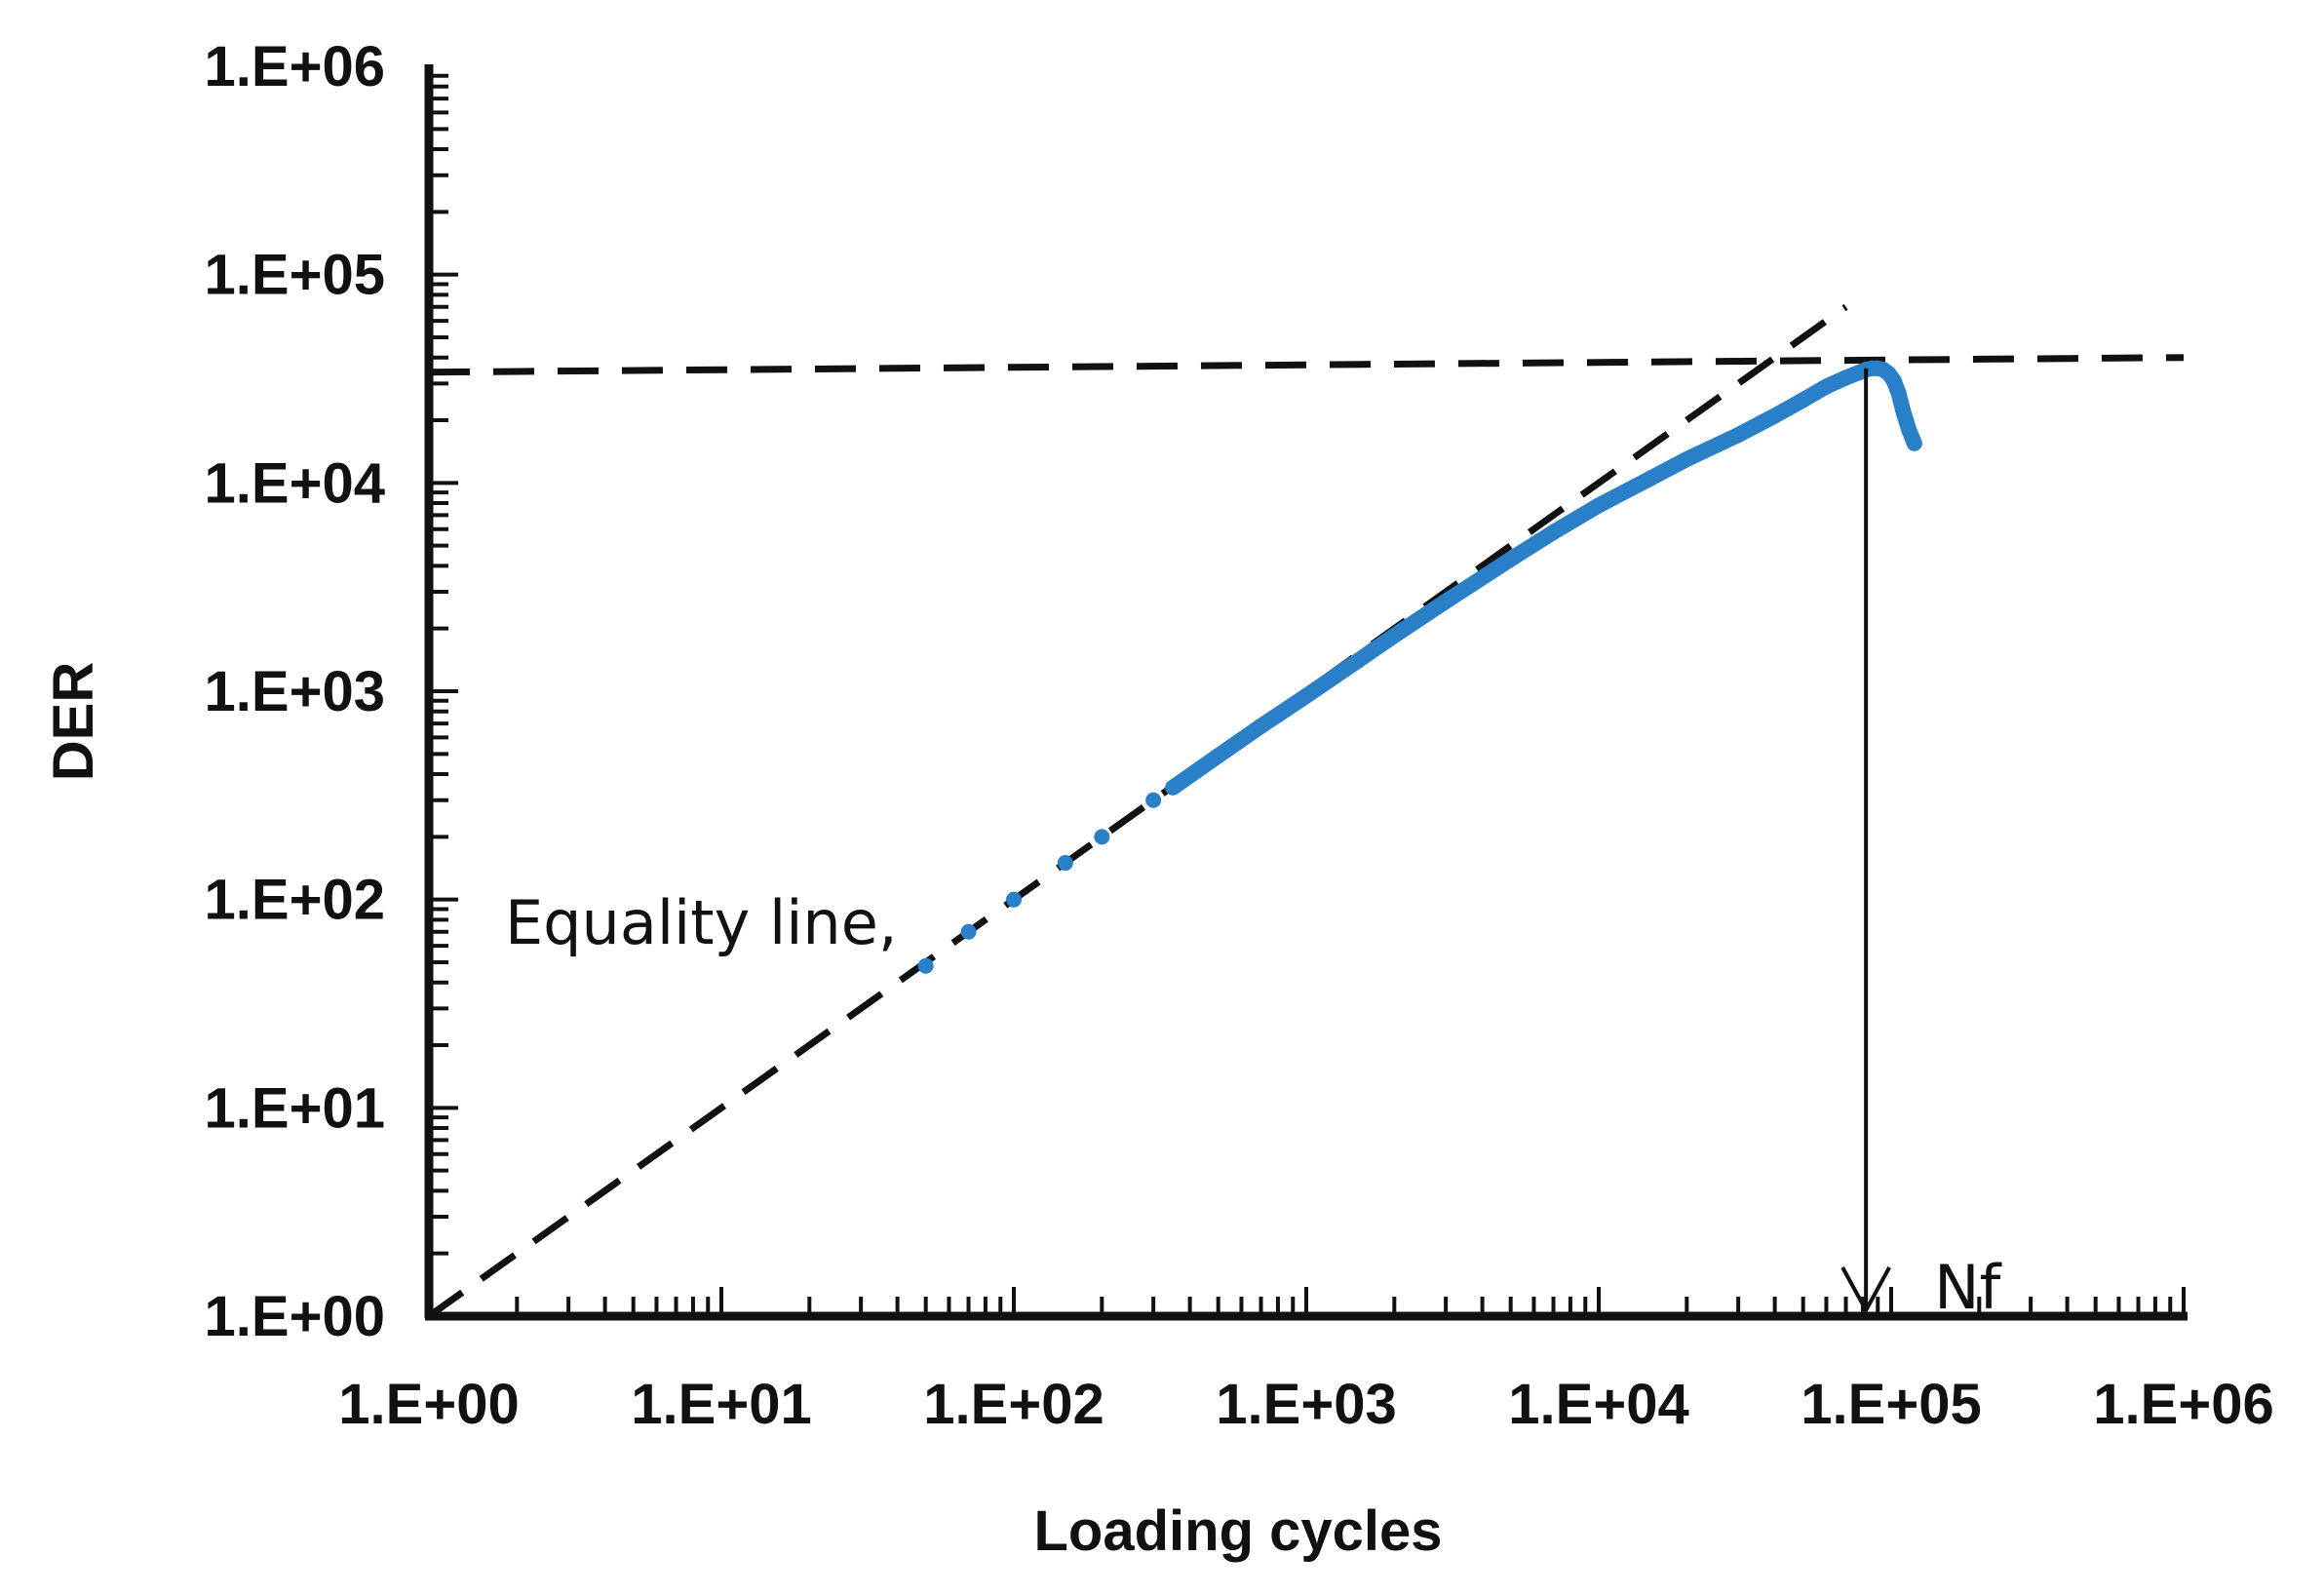 The width and height of the screenshot is (2324, 1595). I want to click on y-tick-label: 1.E+02, so click(295, 900).